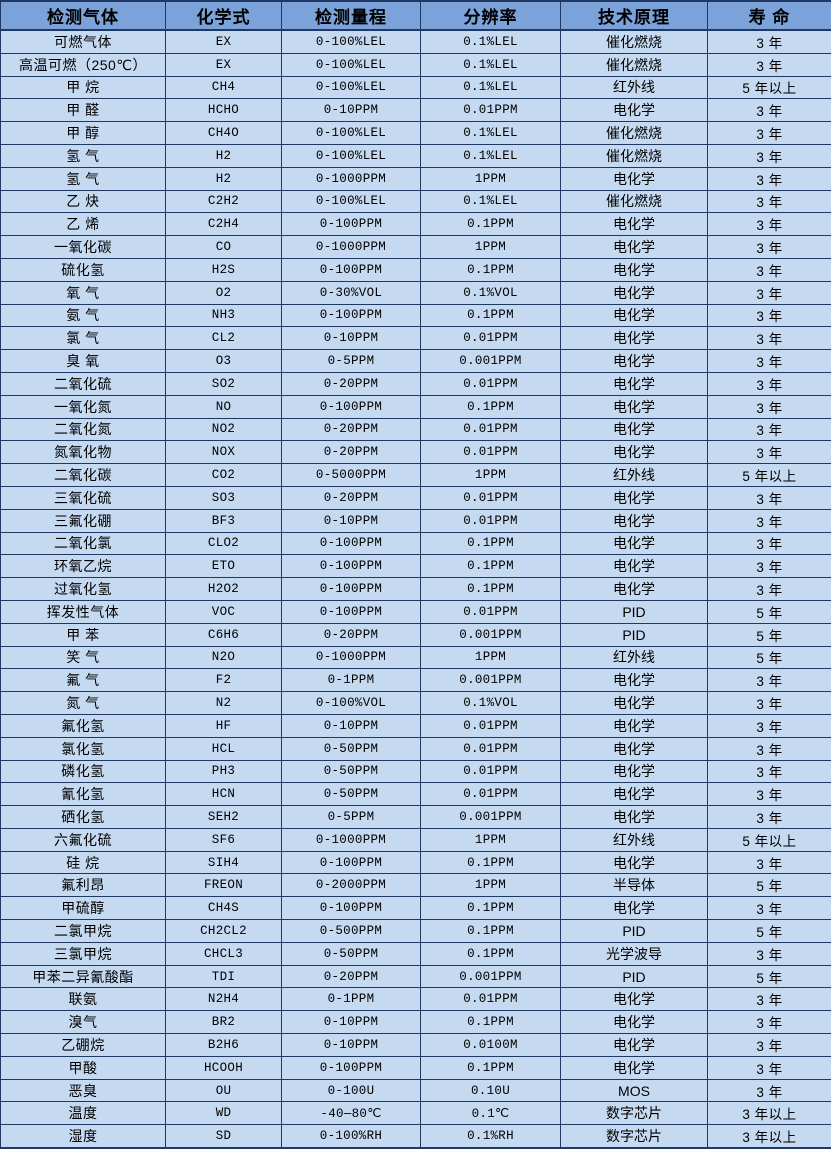 This screenshot has width=831, height=1149. What do you see at coordinates (83, 292) in the screenshot?
I see `cell-gas: 氧 气` at bounding box center [83, 292].